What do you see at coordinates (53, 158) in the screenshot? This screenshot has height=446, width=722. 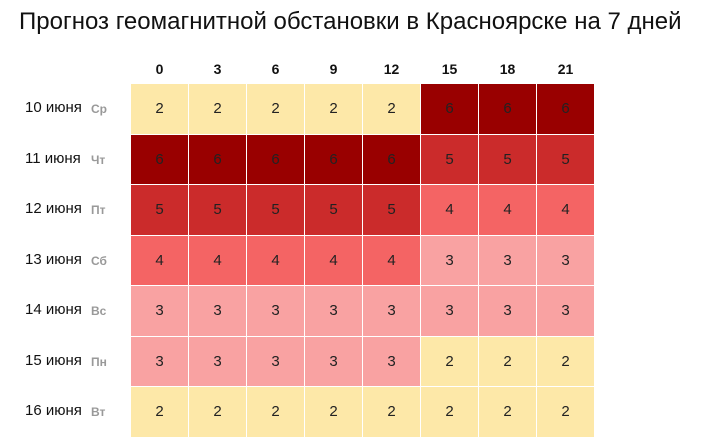 I see `row-date: 11 июня` at bounding box center [53, 158].